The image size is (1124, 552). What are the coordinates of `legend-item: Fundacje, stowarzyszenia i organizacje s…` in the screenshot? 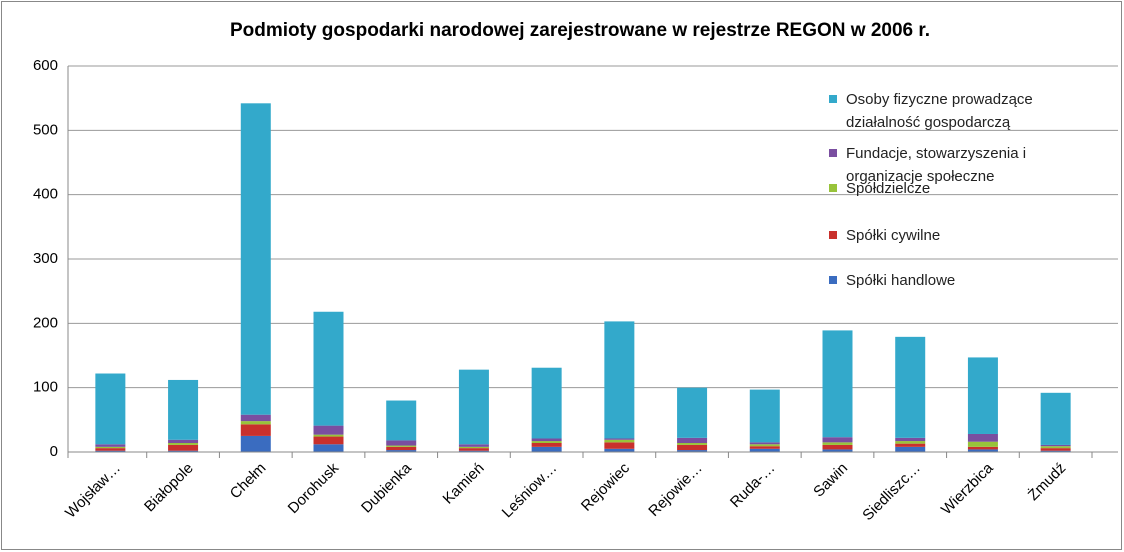 It's located at (964, 165).